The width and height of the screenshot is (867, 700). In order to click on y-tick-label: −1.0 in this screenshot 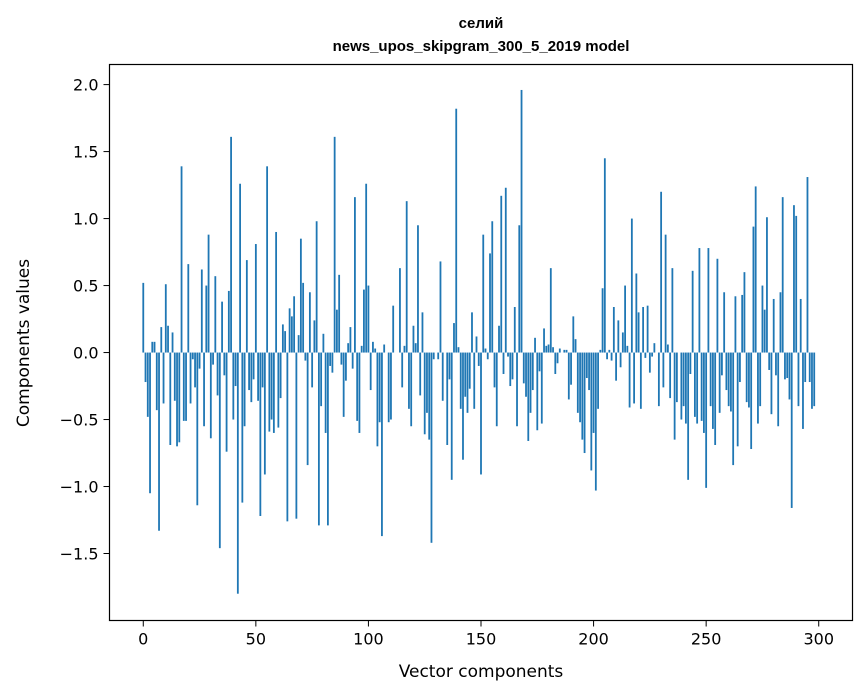, I will do `click(79, 487)`.